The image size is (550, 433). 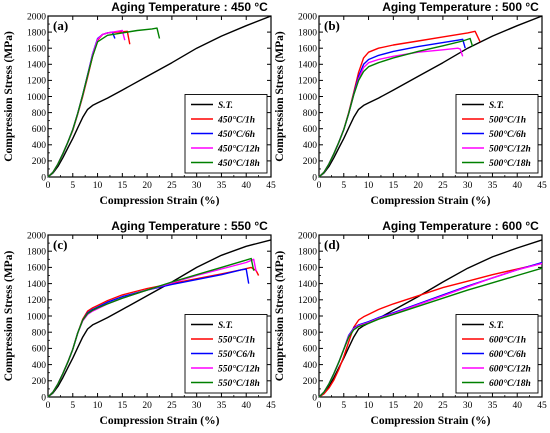 What do you see at coordinates (236, 120) in the screenshot?
I see `legend-entry: 450°C/1h` at bounding box center [236, 120].